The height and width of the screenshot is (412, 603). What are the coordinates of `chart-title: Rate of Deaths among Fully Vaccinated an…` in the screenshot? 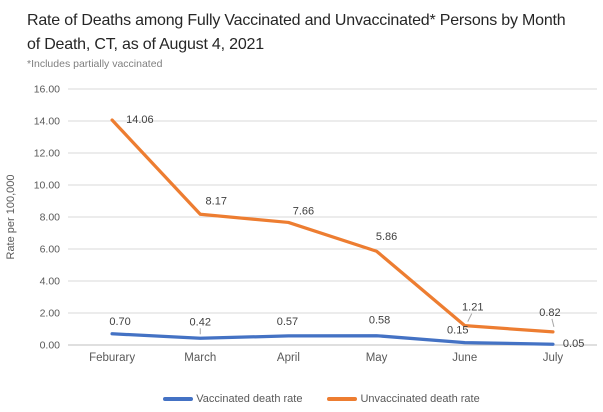 It's located at (296, 32).